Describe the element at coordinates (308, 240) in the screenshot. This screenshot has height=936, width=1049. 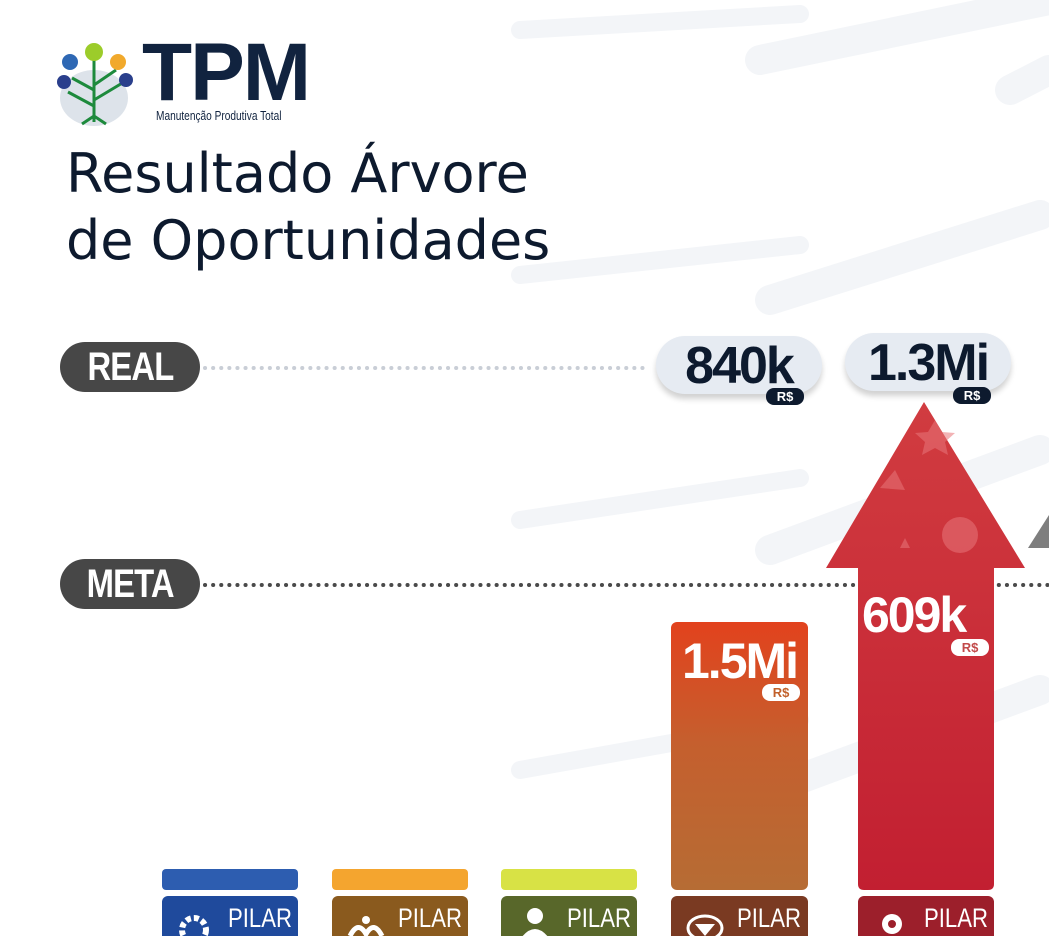
I see `title-line-2: de Oportunidades` at that location.